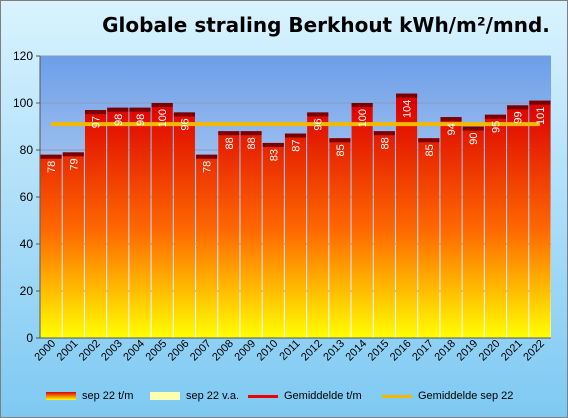 The width and height of the screenshot is (568, 418). What do you see at coordinates (23, 103) in the screenshot?
I see `y-tick-label: 100` at bounding box center [23, 103].